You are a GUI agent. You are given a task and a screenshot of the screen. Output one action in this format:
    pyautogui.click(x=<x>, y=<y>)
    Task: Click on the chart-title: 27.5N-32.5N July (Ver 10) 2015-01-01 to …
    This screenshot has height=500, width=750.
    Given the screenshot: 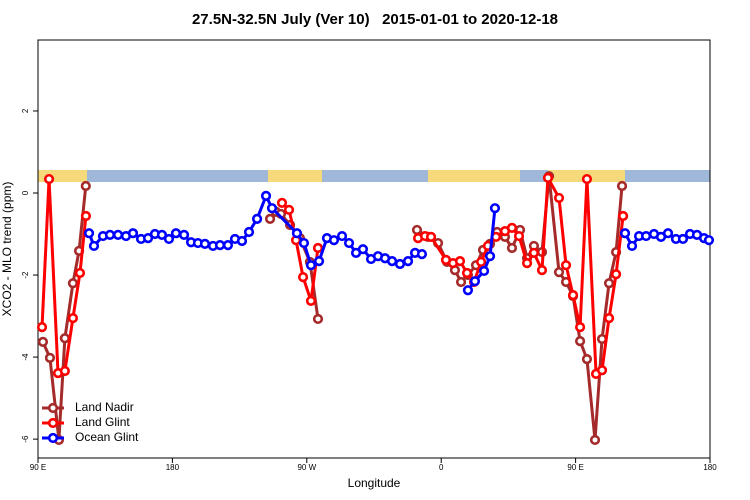 What is the action you would take?
    pyautogui.click(x=375, y=19)
    